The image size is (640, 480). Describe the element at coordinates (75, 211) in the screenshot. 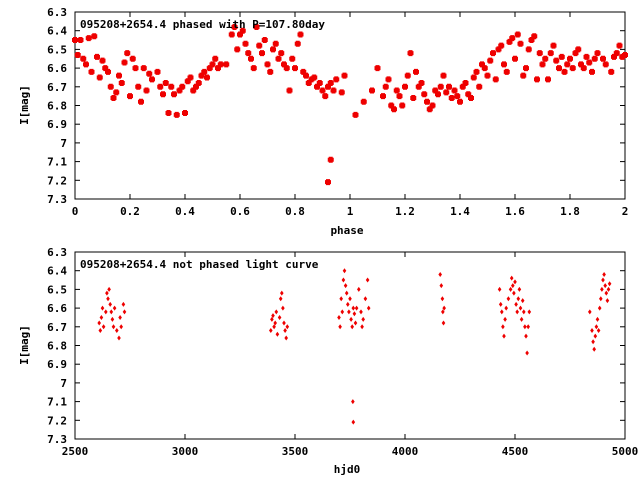

I see `x-tick-label: 0` at that location.